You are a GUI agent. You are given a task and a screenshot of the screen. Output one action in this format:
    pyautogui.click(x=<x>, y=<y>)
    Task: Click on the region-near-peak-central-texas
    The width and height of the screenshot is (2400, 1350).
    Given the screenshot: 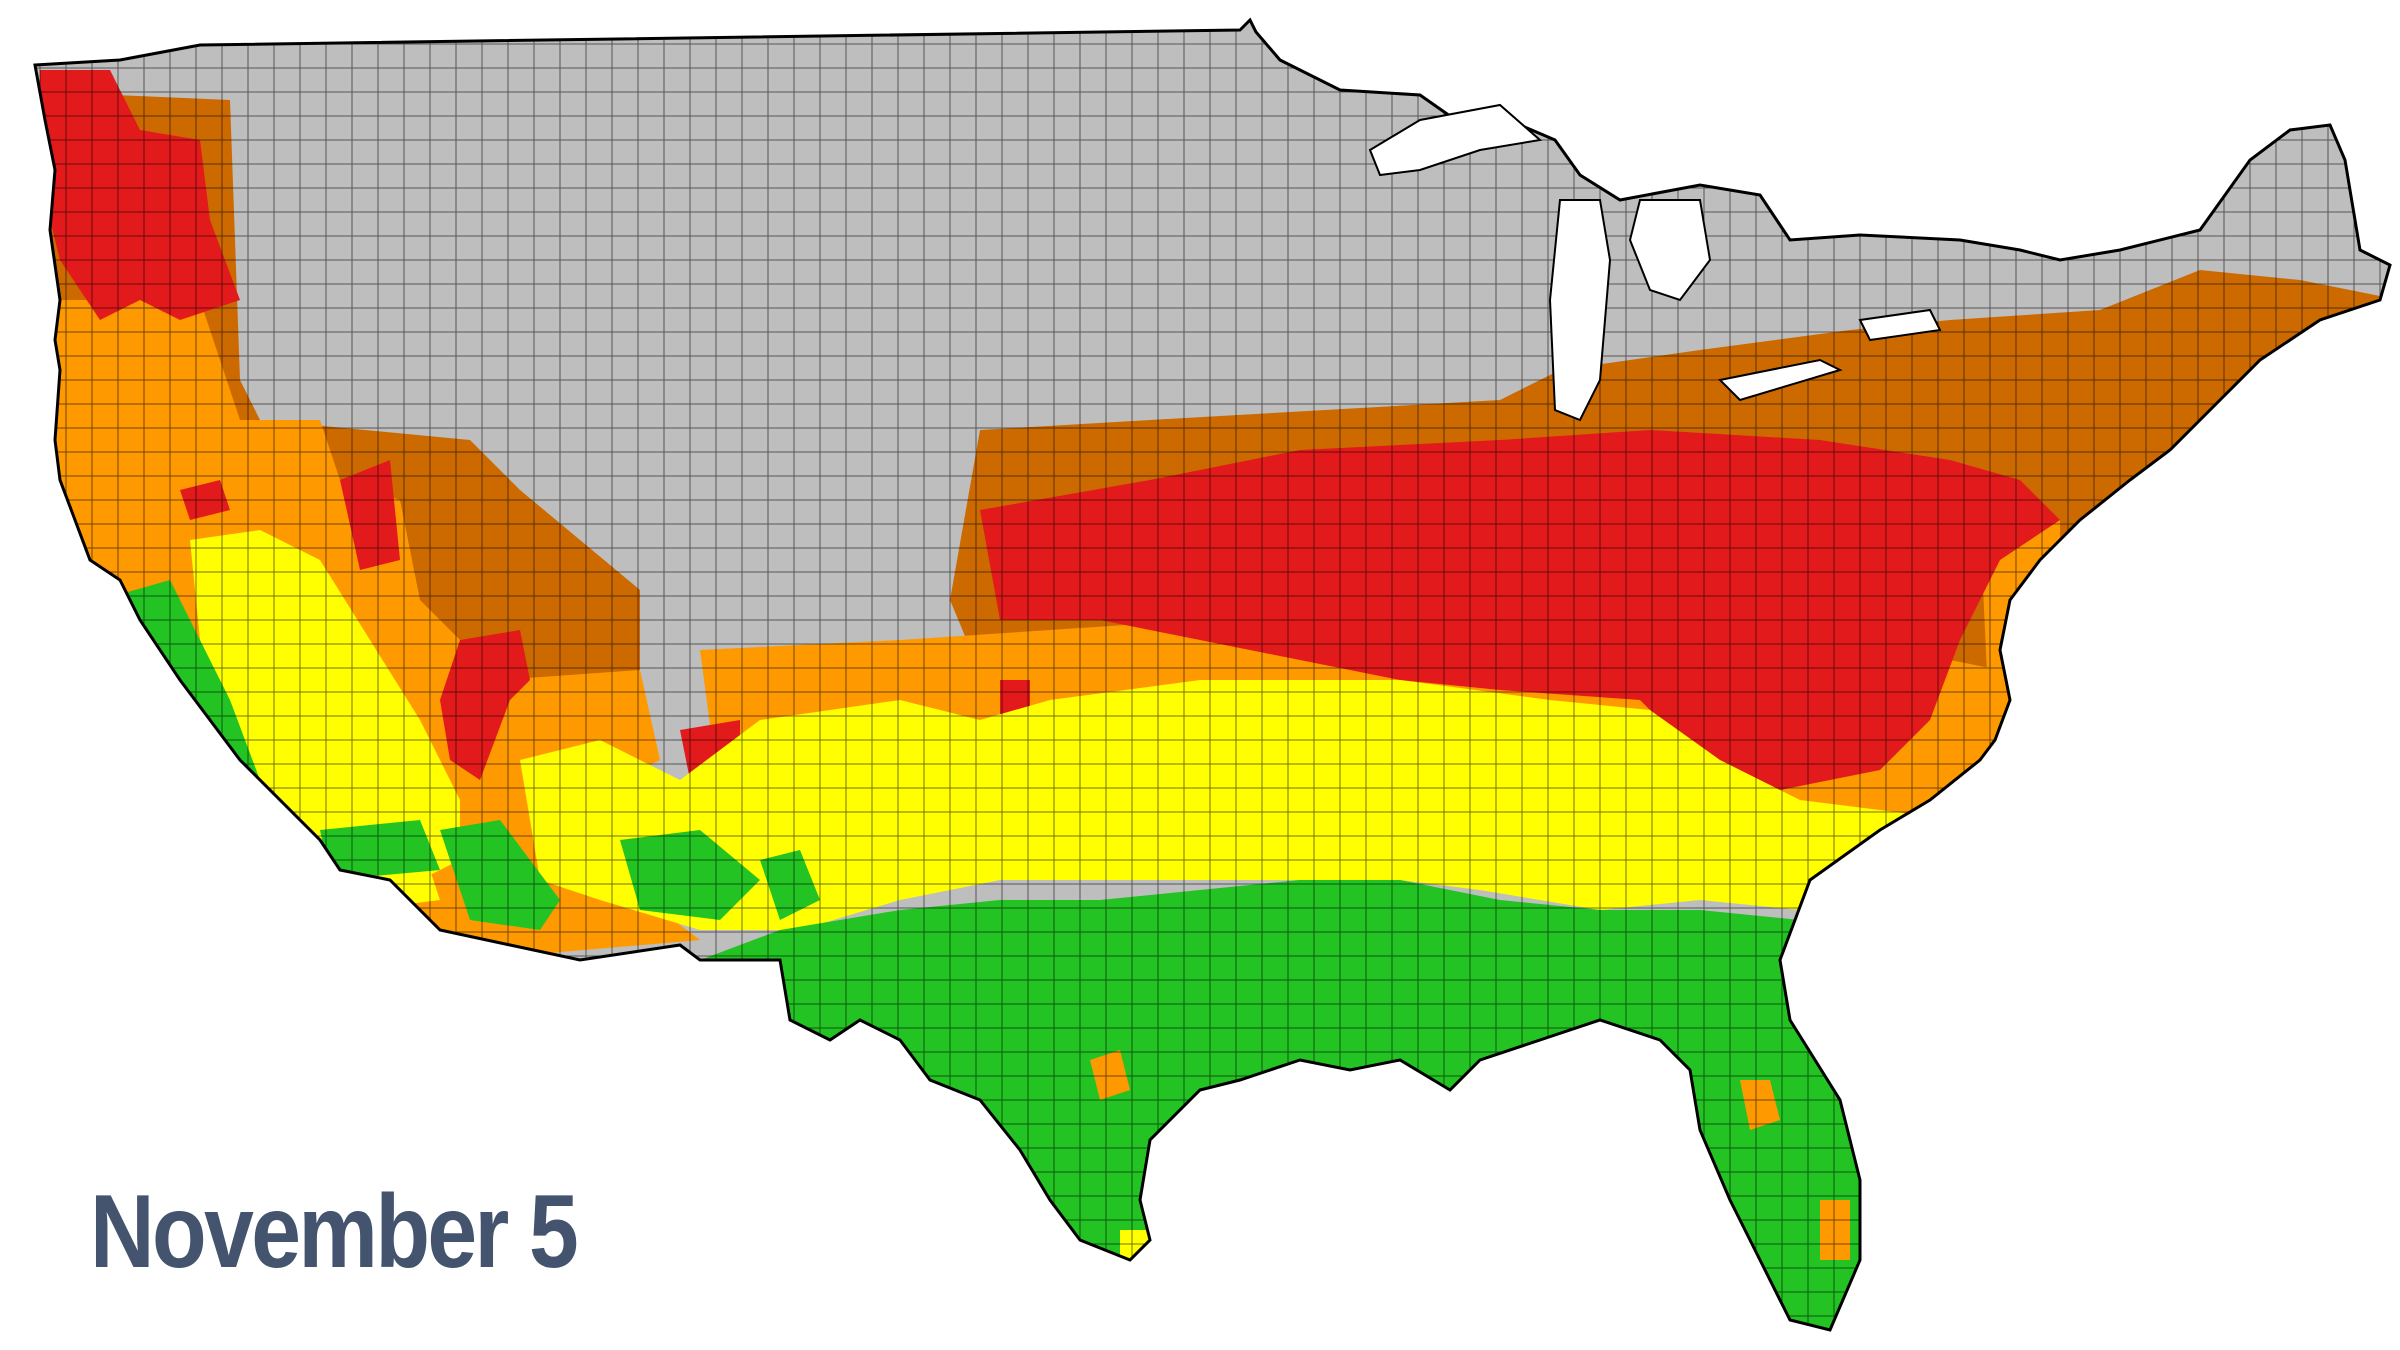 What is the action you would take?
    pyautogui.click(x=1110, y=1075)
    